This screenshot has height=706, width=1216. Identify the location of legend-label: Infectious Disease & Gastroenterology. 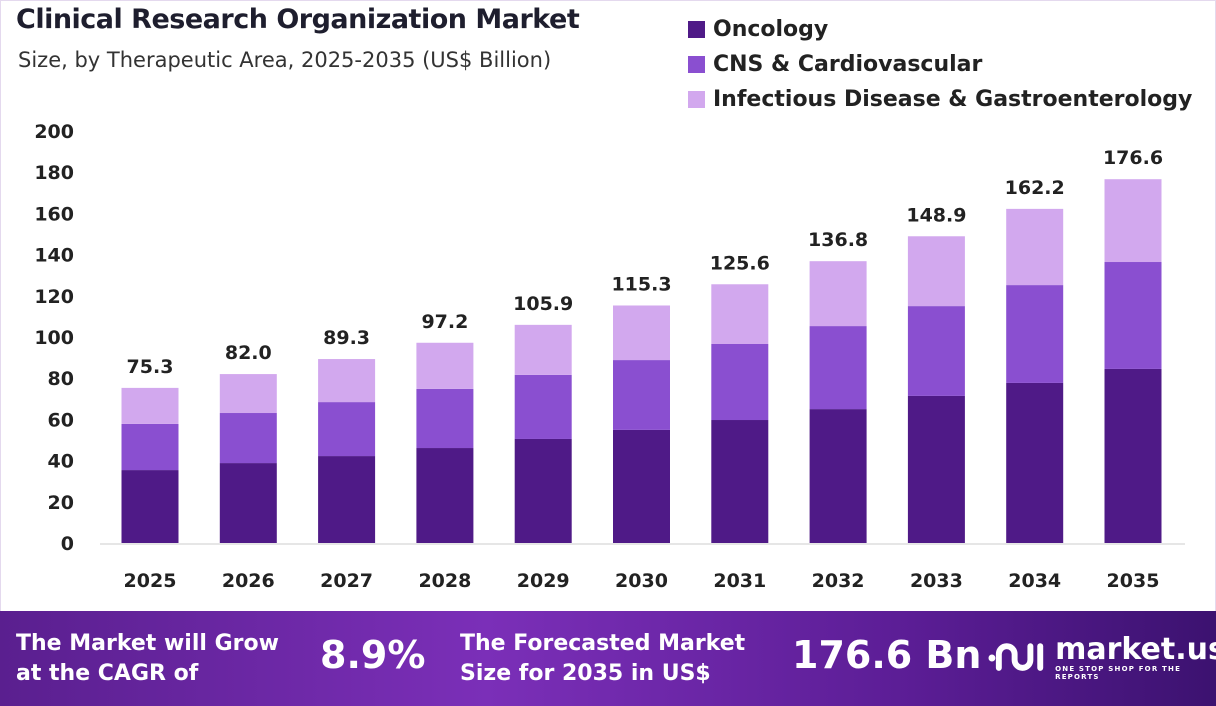
(953, 99).